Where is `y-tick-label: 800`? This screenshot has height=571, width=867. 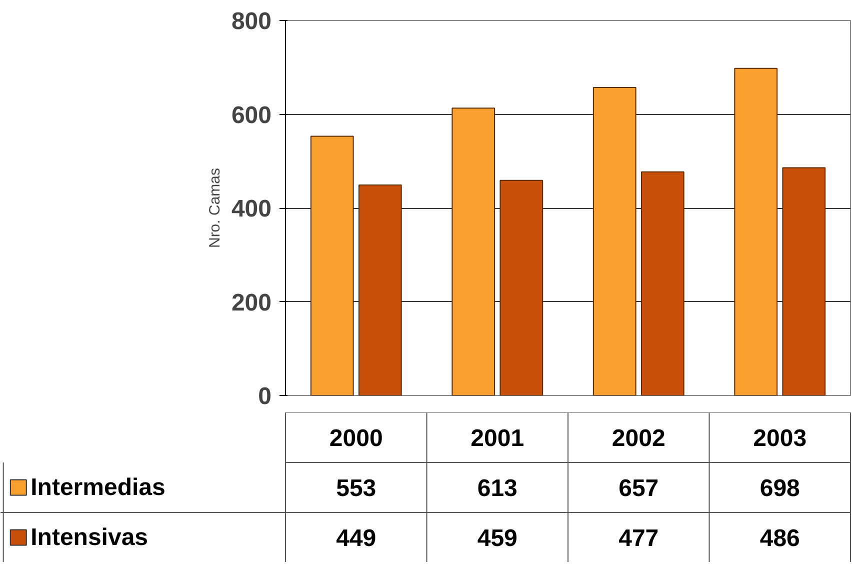 y-tick-label: 800 is located at coordinates (251, 21).